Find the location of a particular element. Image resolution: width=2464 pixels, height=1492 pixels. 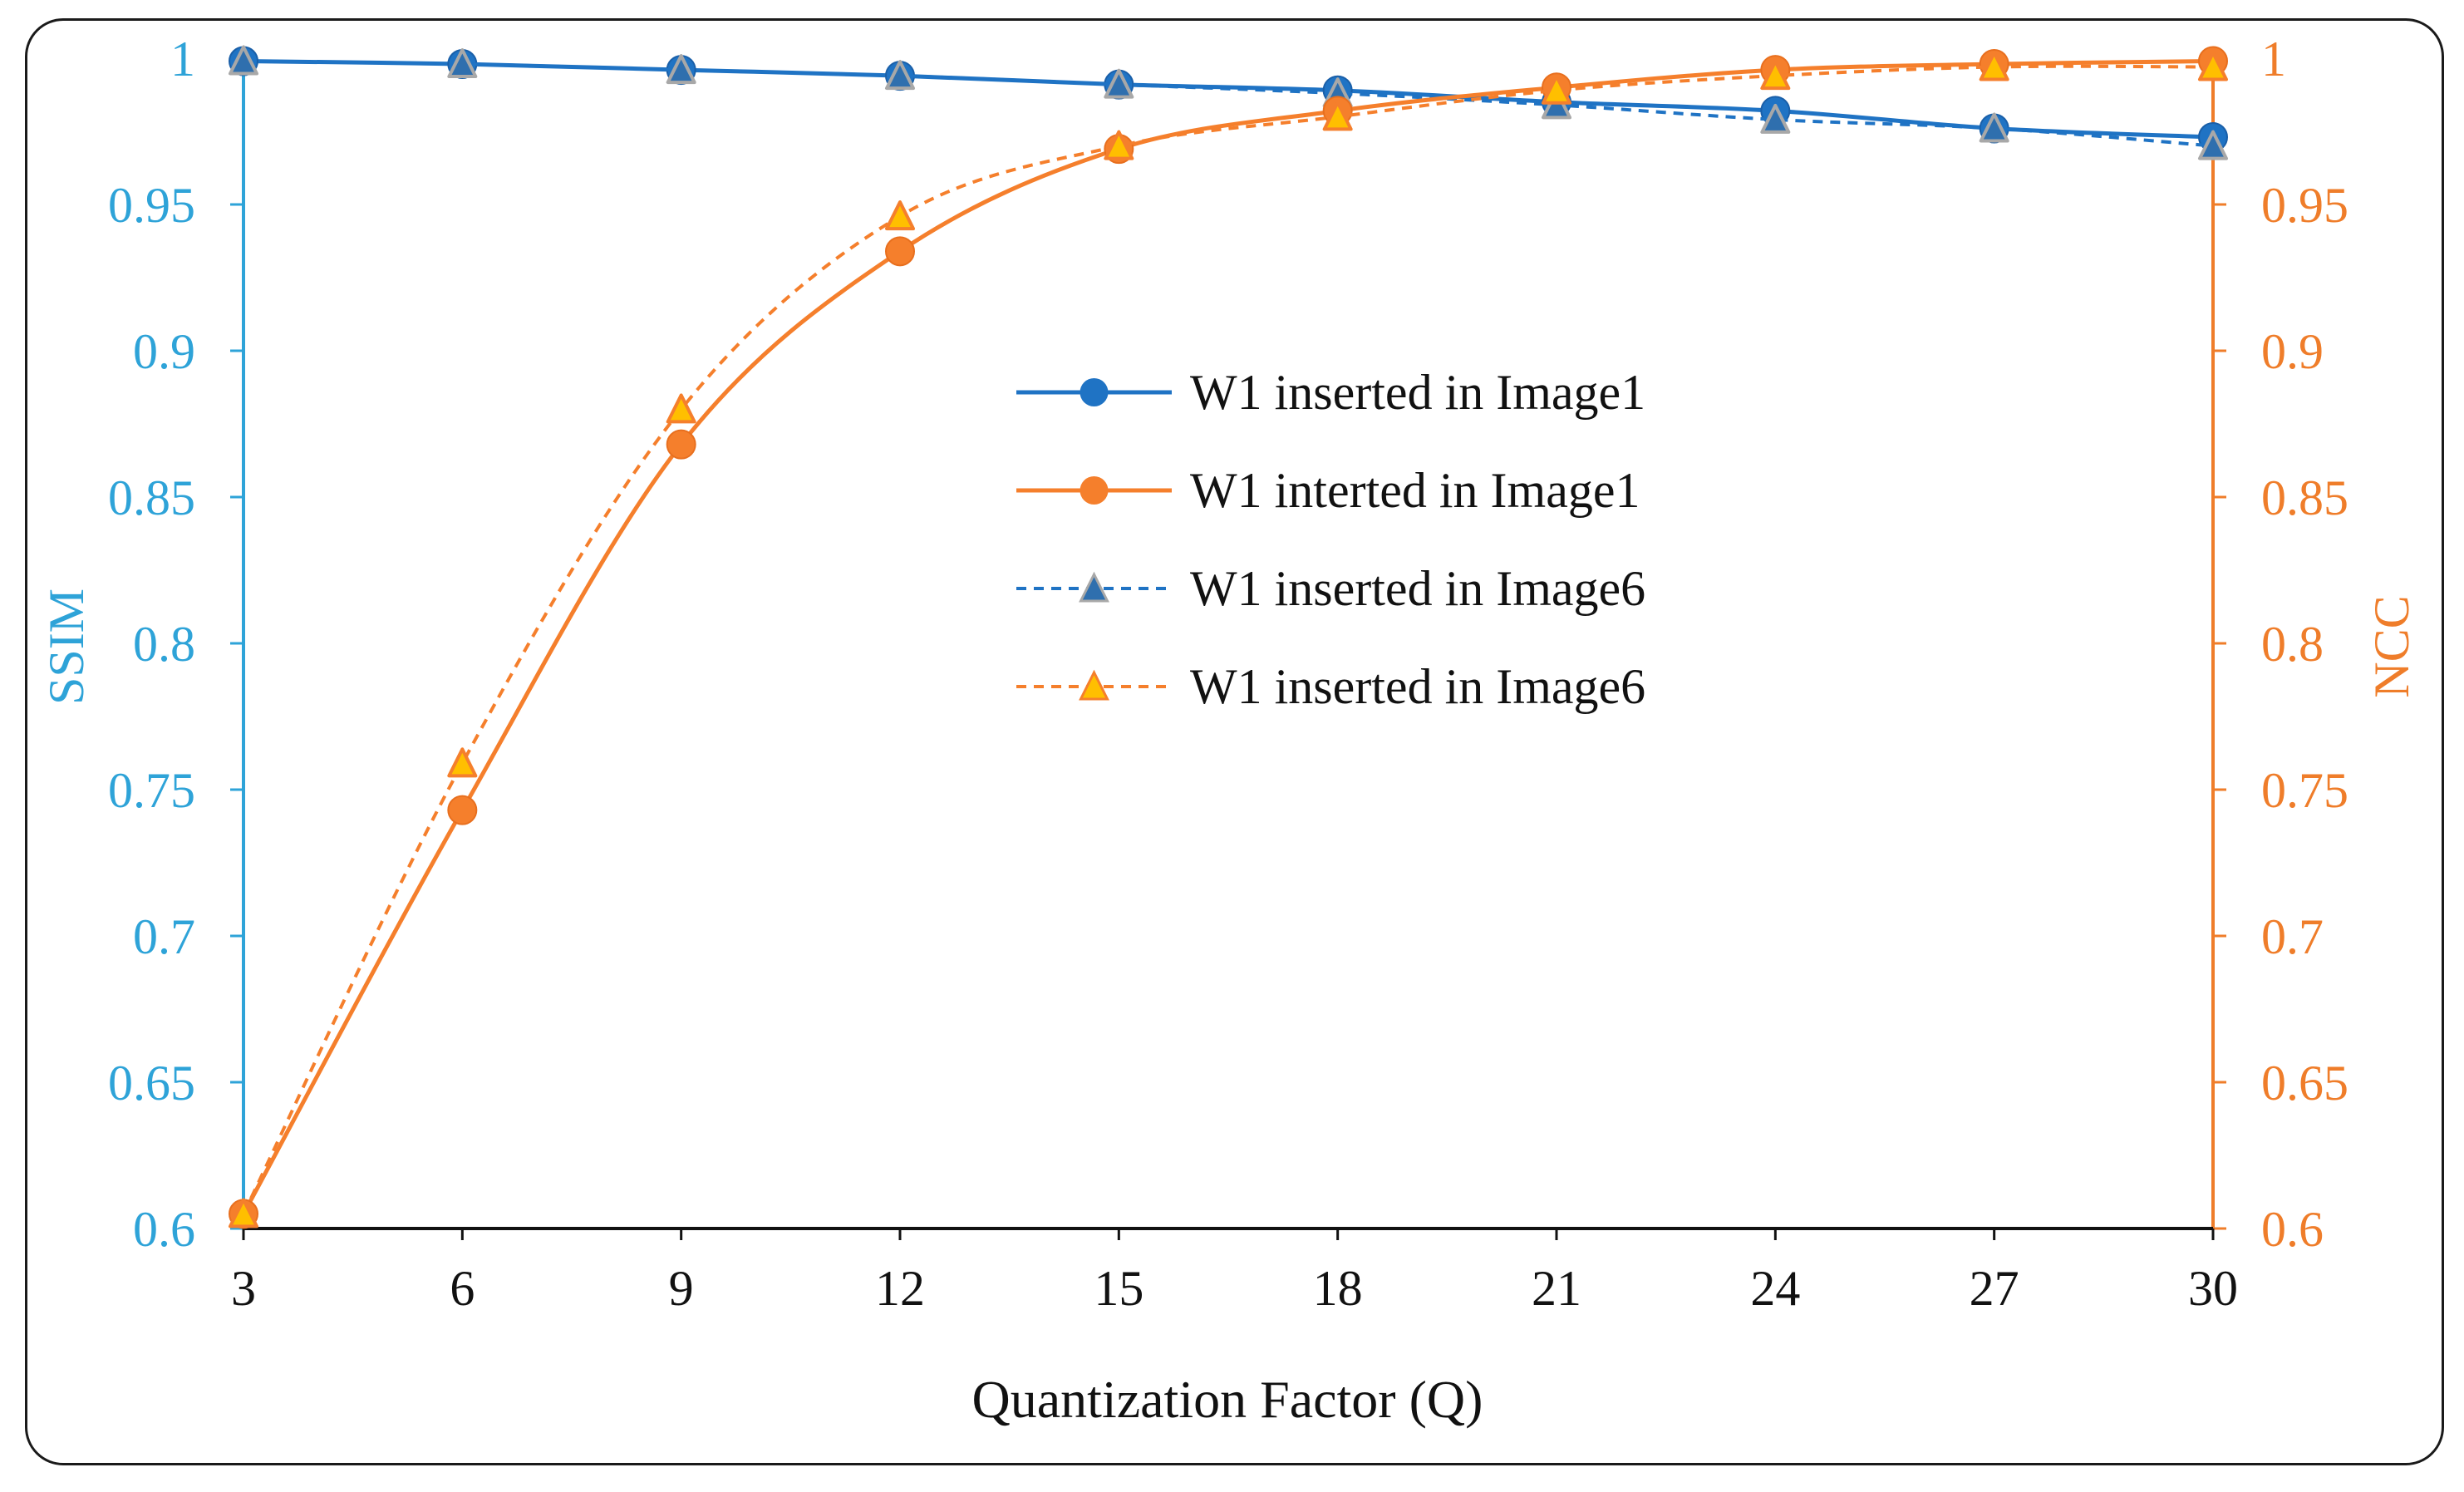

x-tick-label: 15 is located at coordinates (1118, 1289).